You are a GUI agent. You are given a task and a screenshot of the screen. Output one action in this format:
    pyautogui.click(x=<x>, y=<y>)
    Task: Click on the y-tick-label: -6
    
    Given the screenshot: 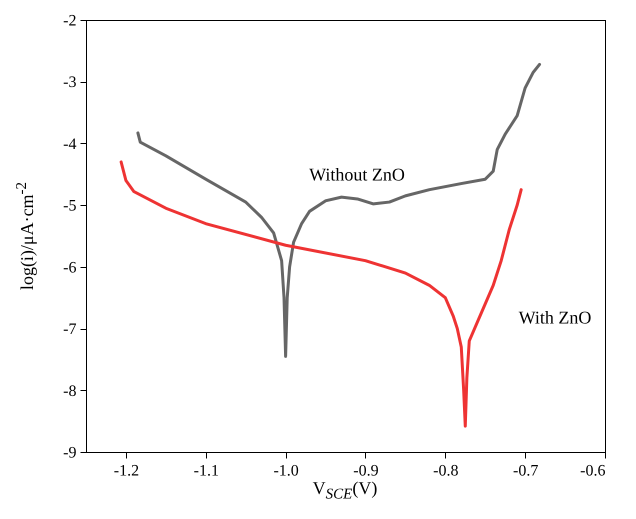 What is the action you would take?
    pyautogui.click(x=69, y=267)
    